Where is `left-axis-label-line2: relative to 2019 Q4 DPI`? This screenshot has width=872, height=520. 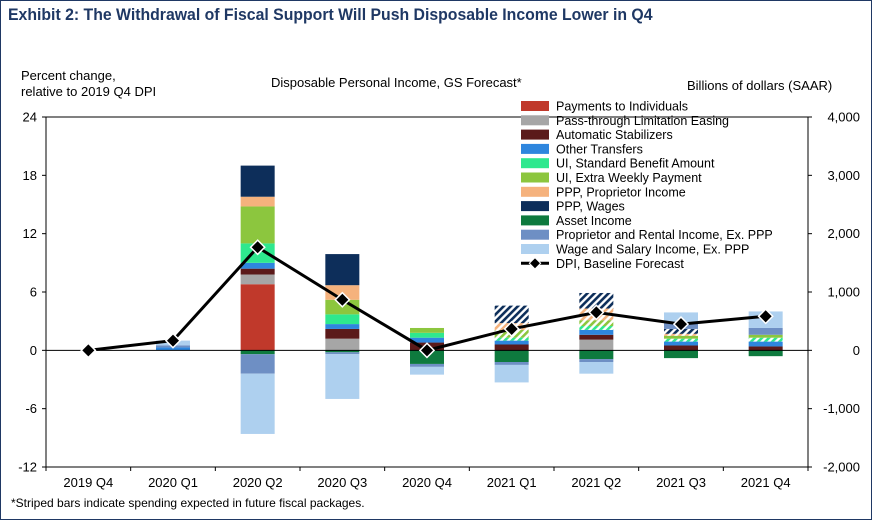 left-axis-label-line2: relative to 2019 Q4 DPI is located at coordinates (89, 91).